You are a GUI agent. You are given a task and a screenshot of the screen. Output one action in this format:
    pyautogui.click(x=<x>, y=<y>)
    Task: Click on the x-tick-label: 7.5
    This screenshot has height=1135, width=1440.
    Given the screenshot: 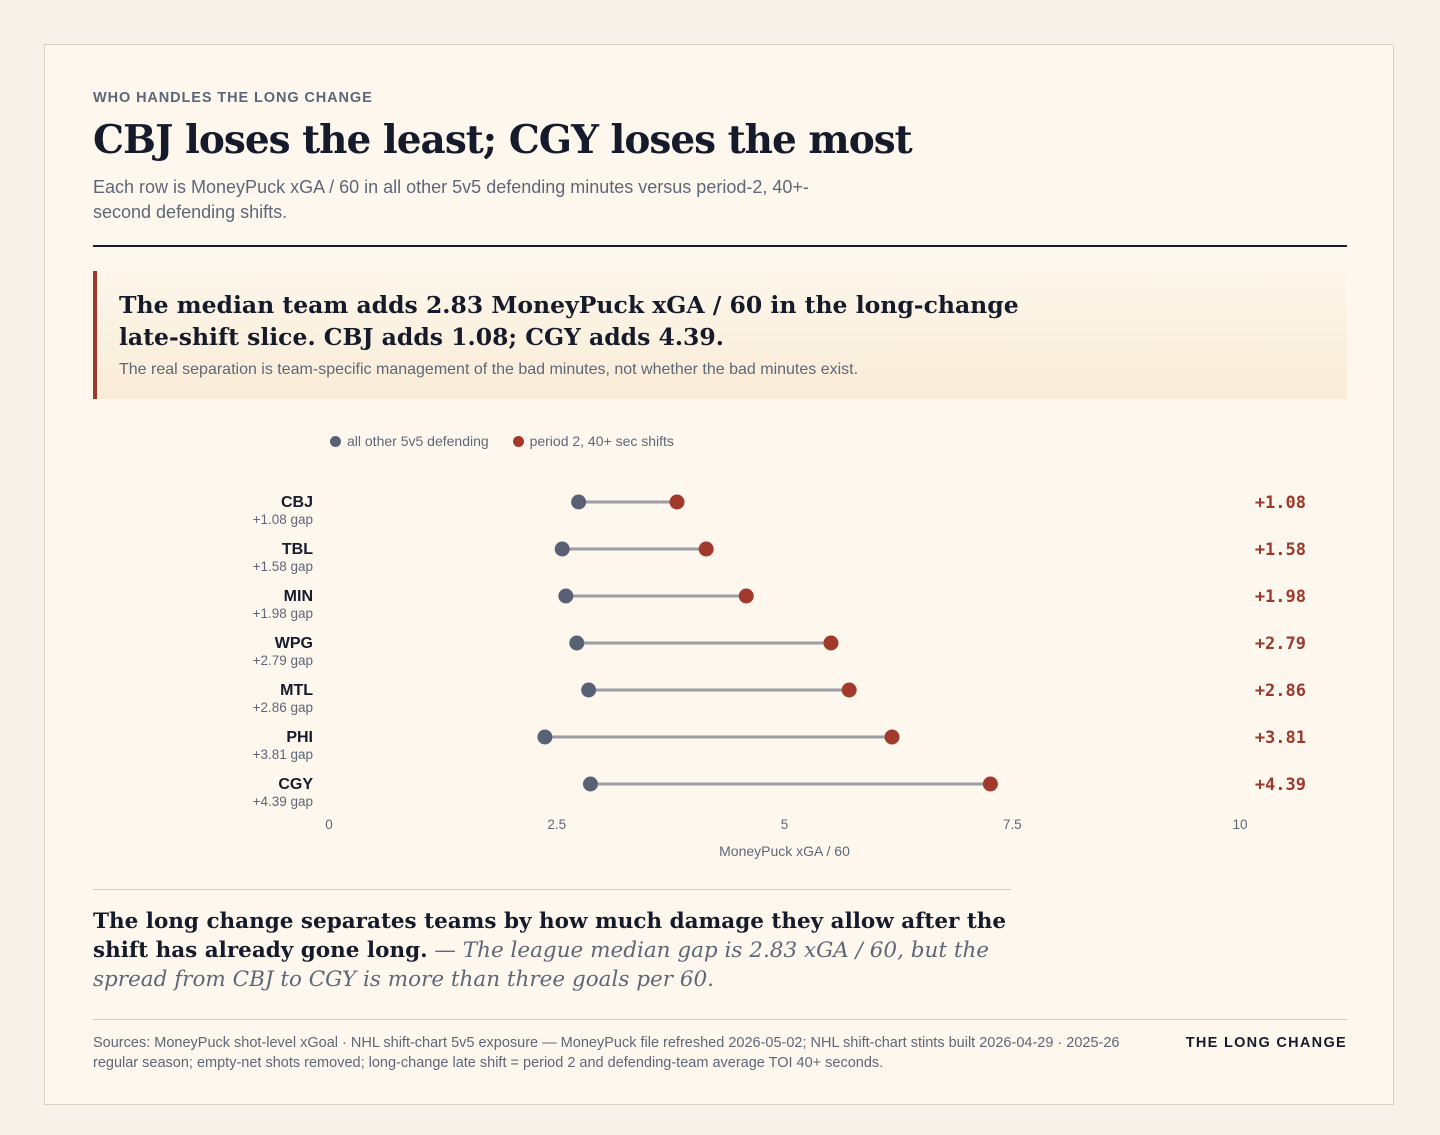 What is the action you would take?
    pyautogui.click(x=1012, y=824)
    